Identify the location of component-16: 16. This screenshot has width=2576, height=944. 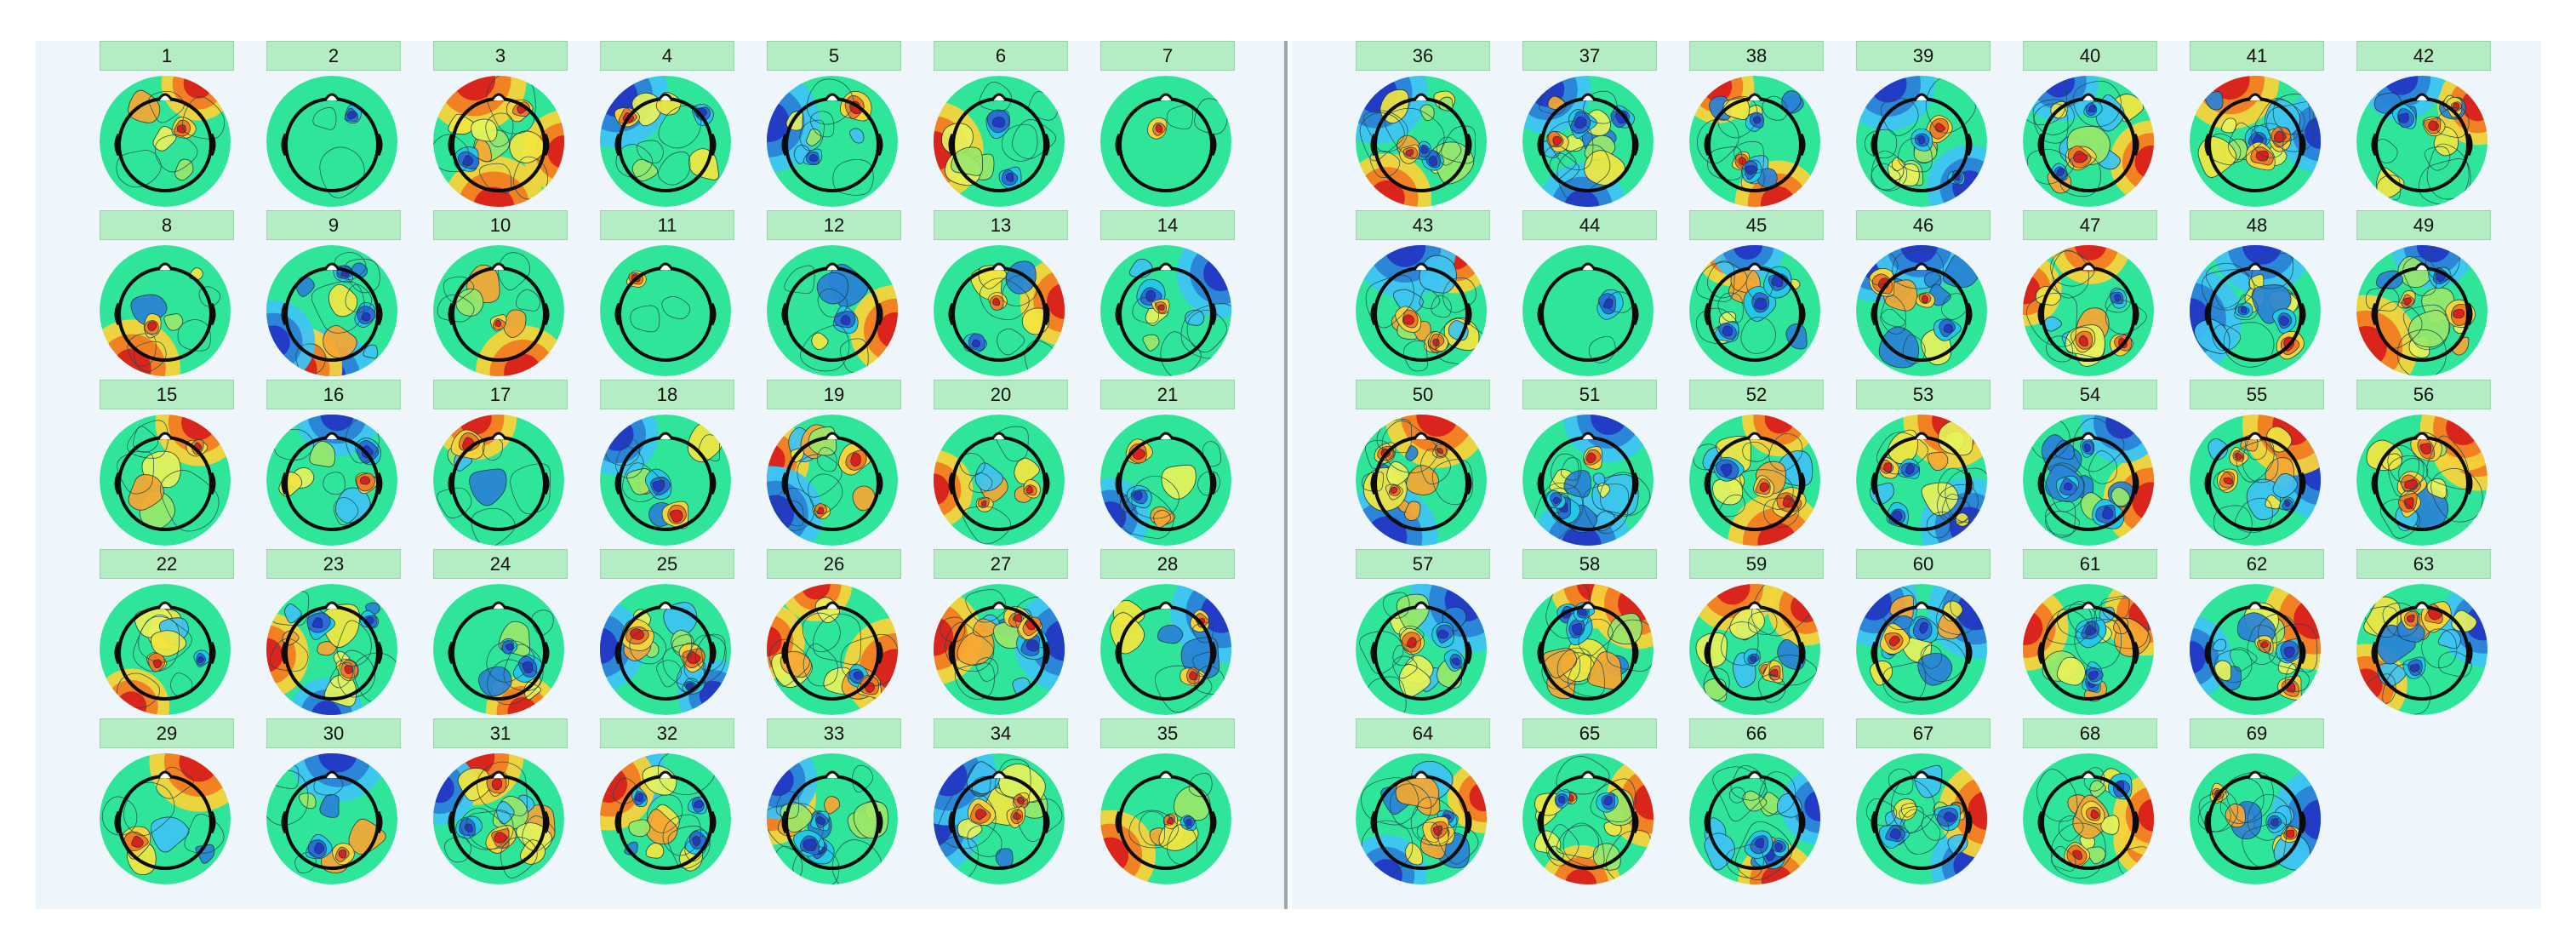
(336, 464).